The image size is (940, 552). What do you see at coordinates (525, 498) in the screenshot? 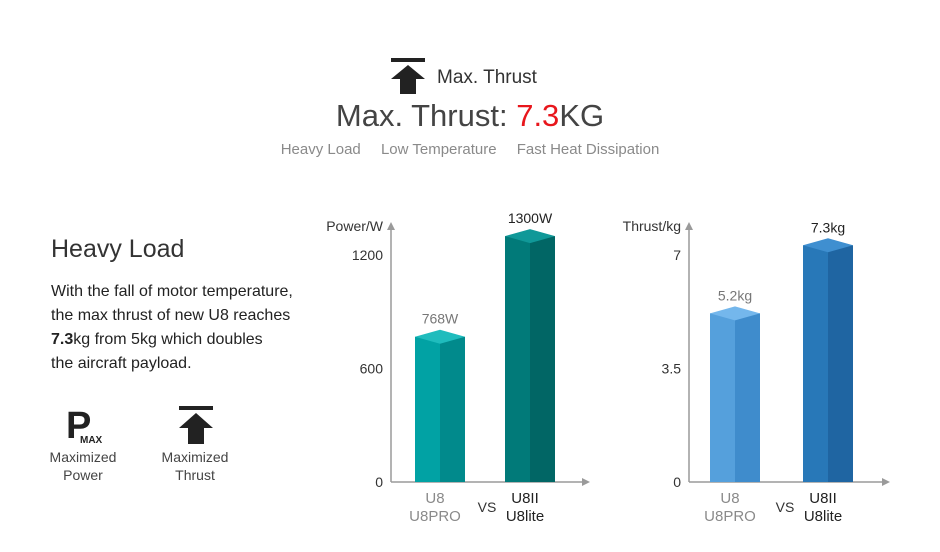
I see `power-category-label-1-a: U8II` at bounding box center [525, 498].